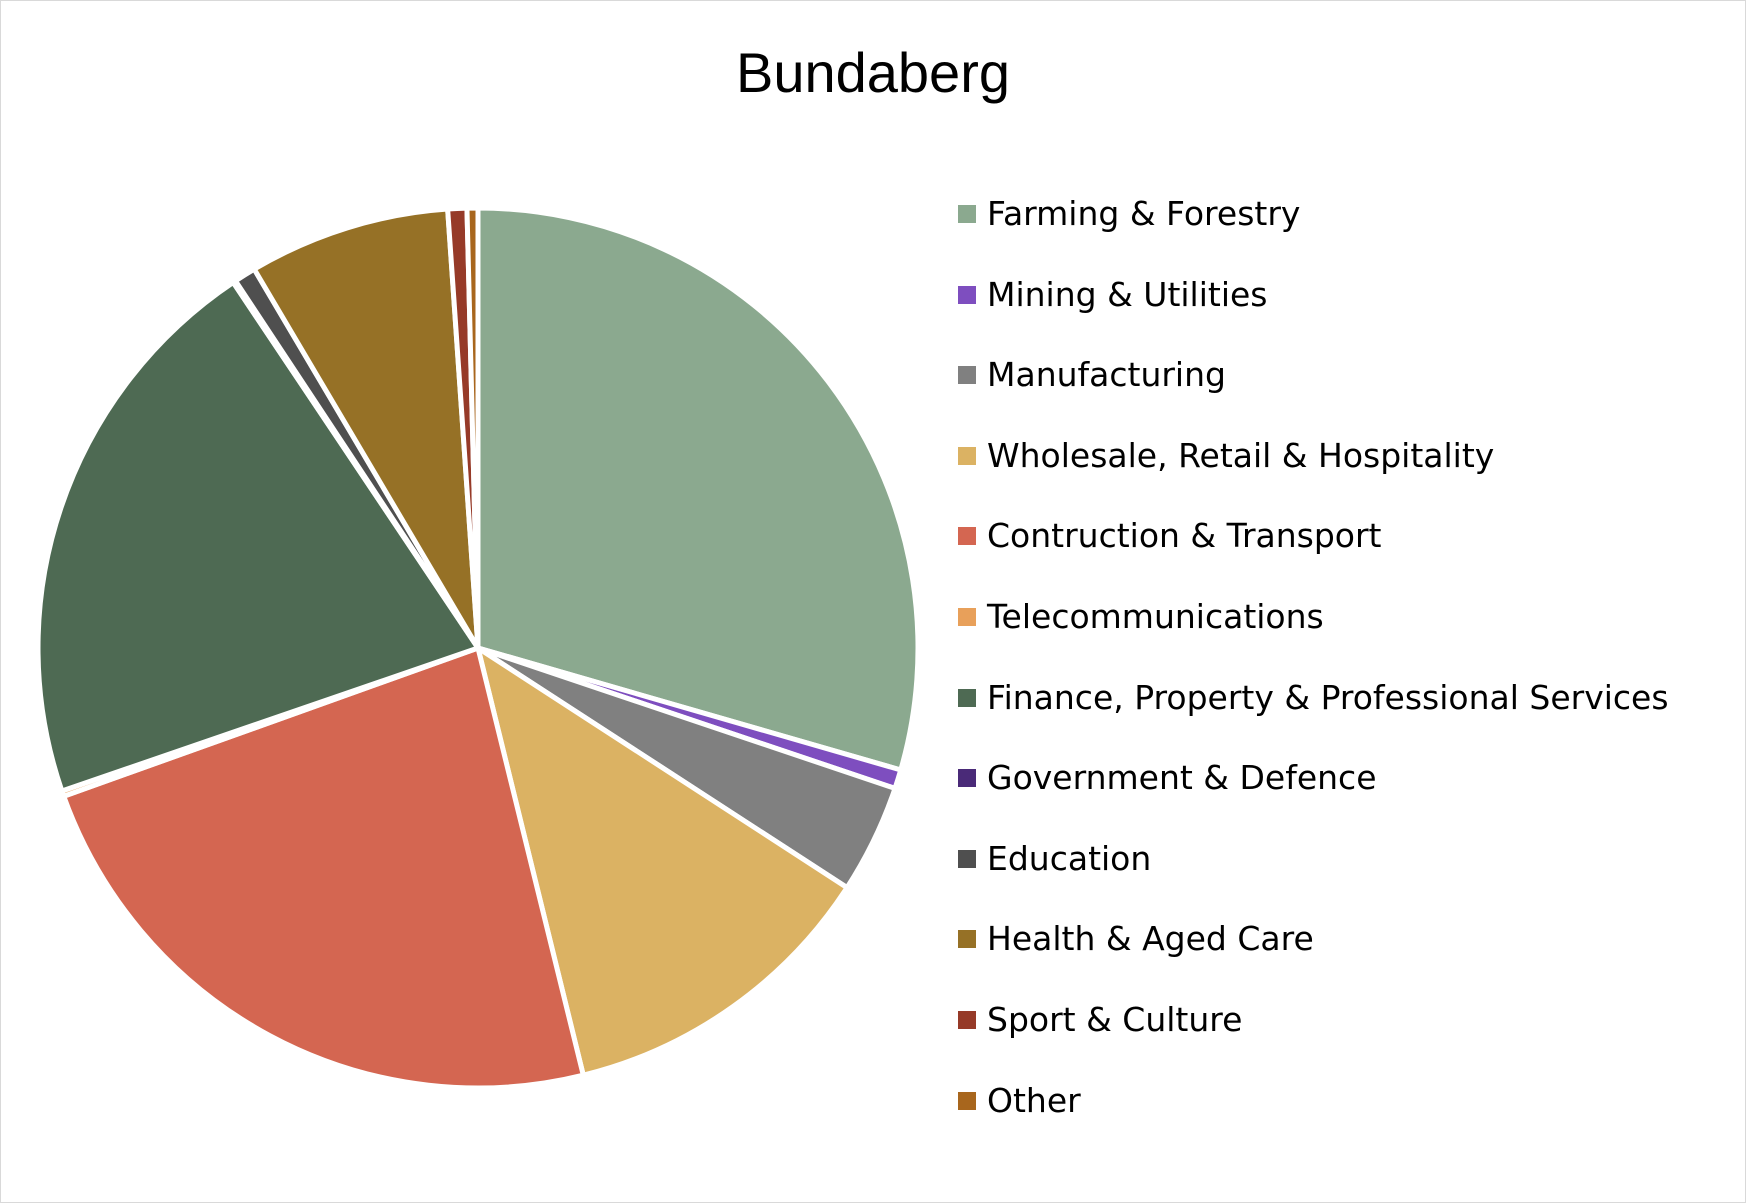  What do you see at coordinates (1184, 536) in the screenshot?
I see `legend-label: Contruction & Transport` at bounding box center [1184, 536].